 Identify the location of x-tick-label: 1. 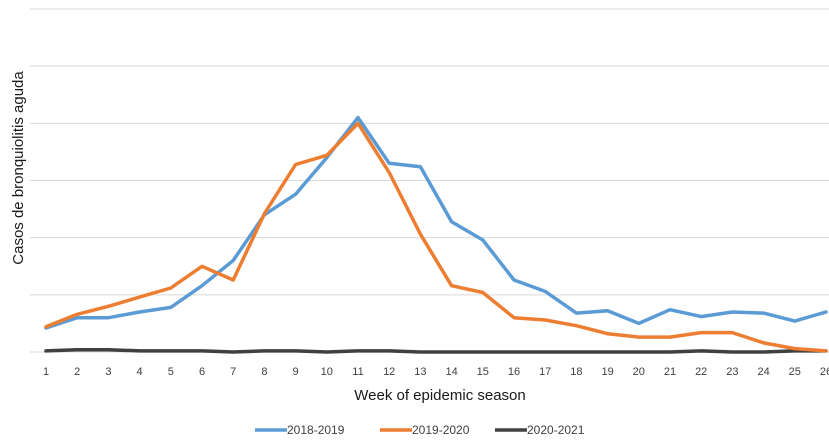
(46, 372).